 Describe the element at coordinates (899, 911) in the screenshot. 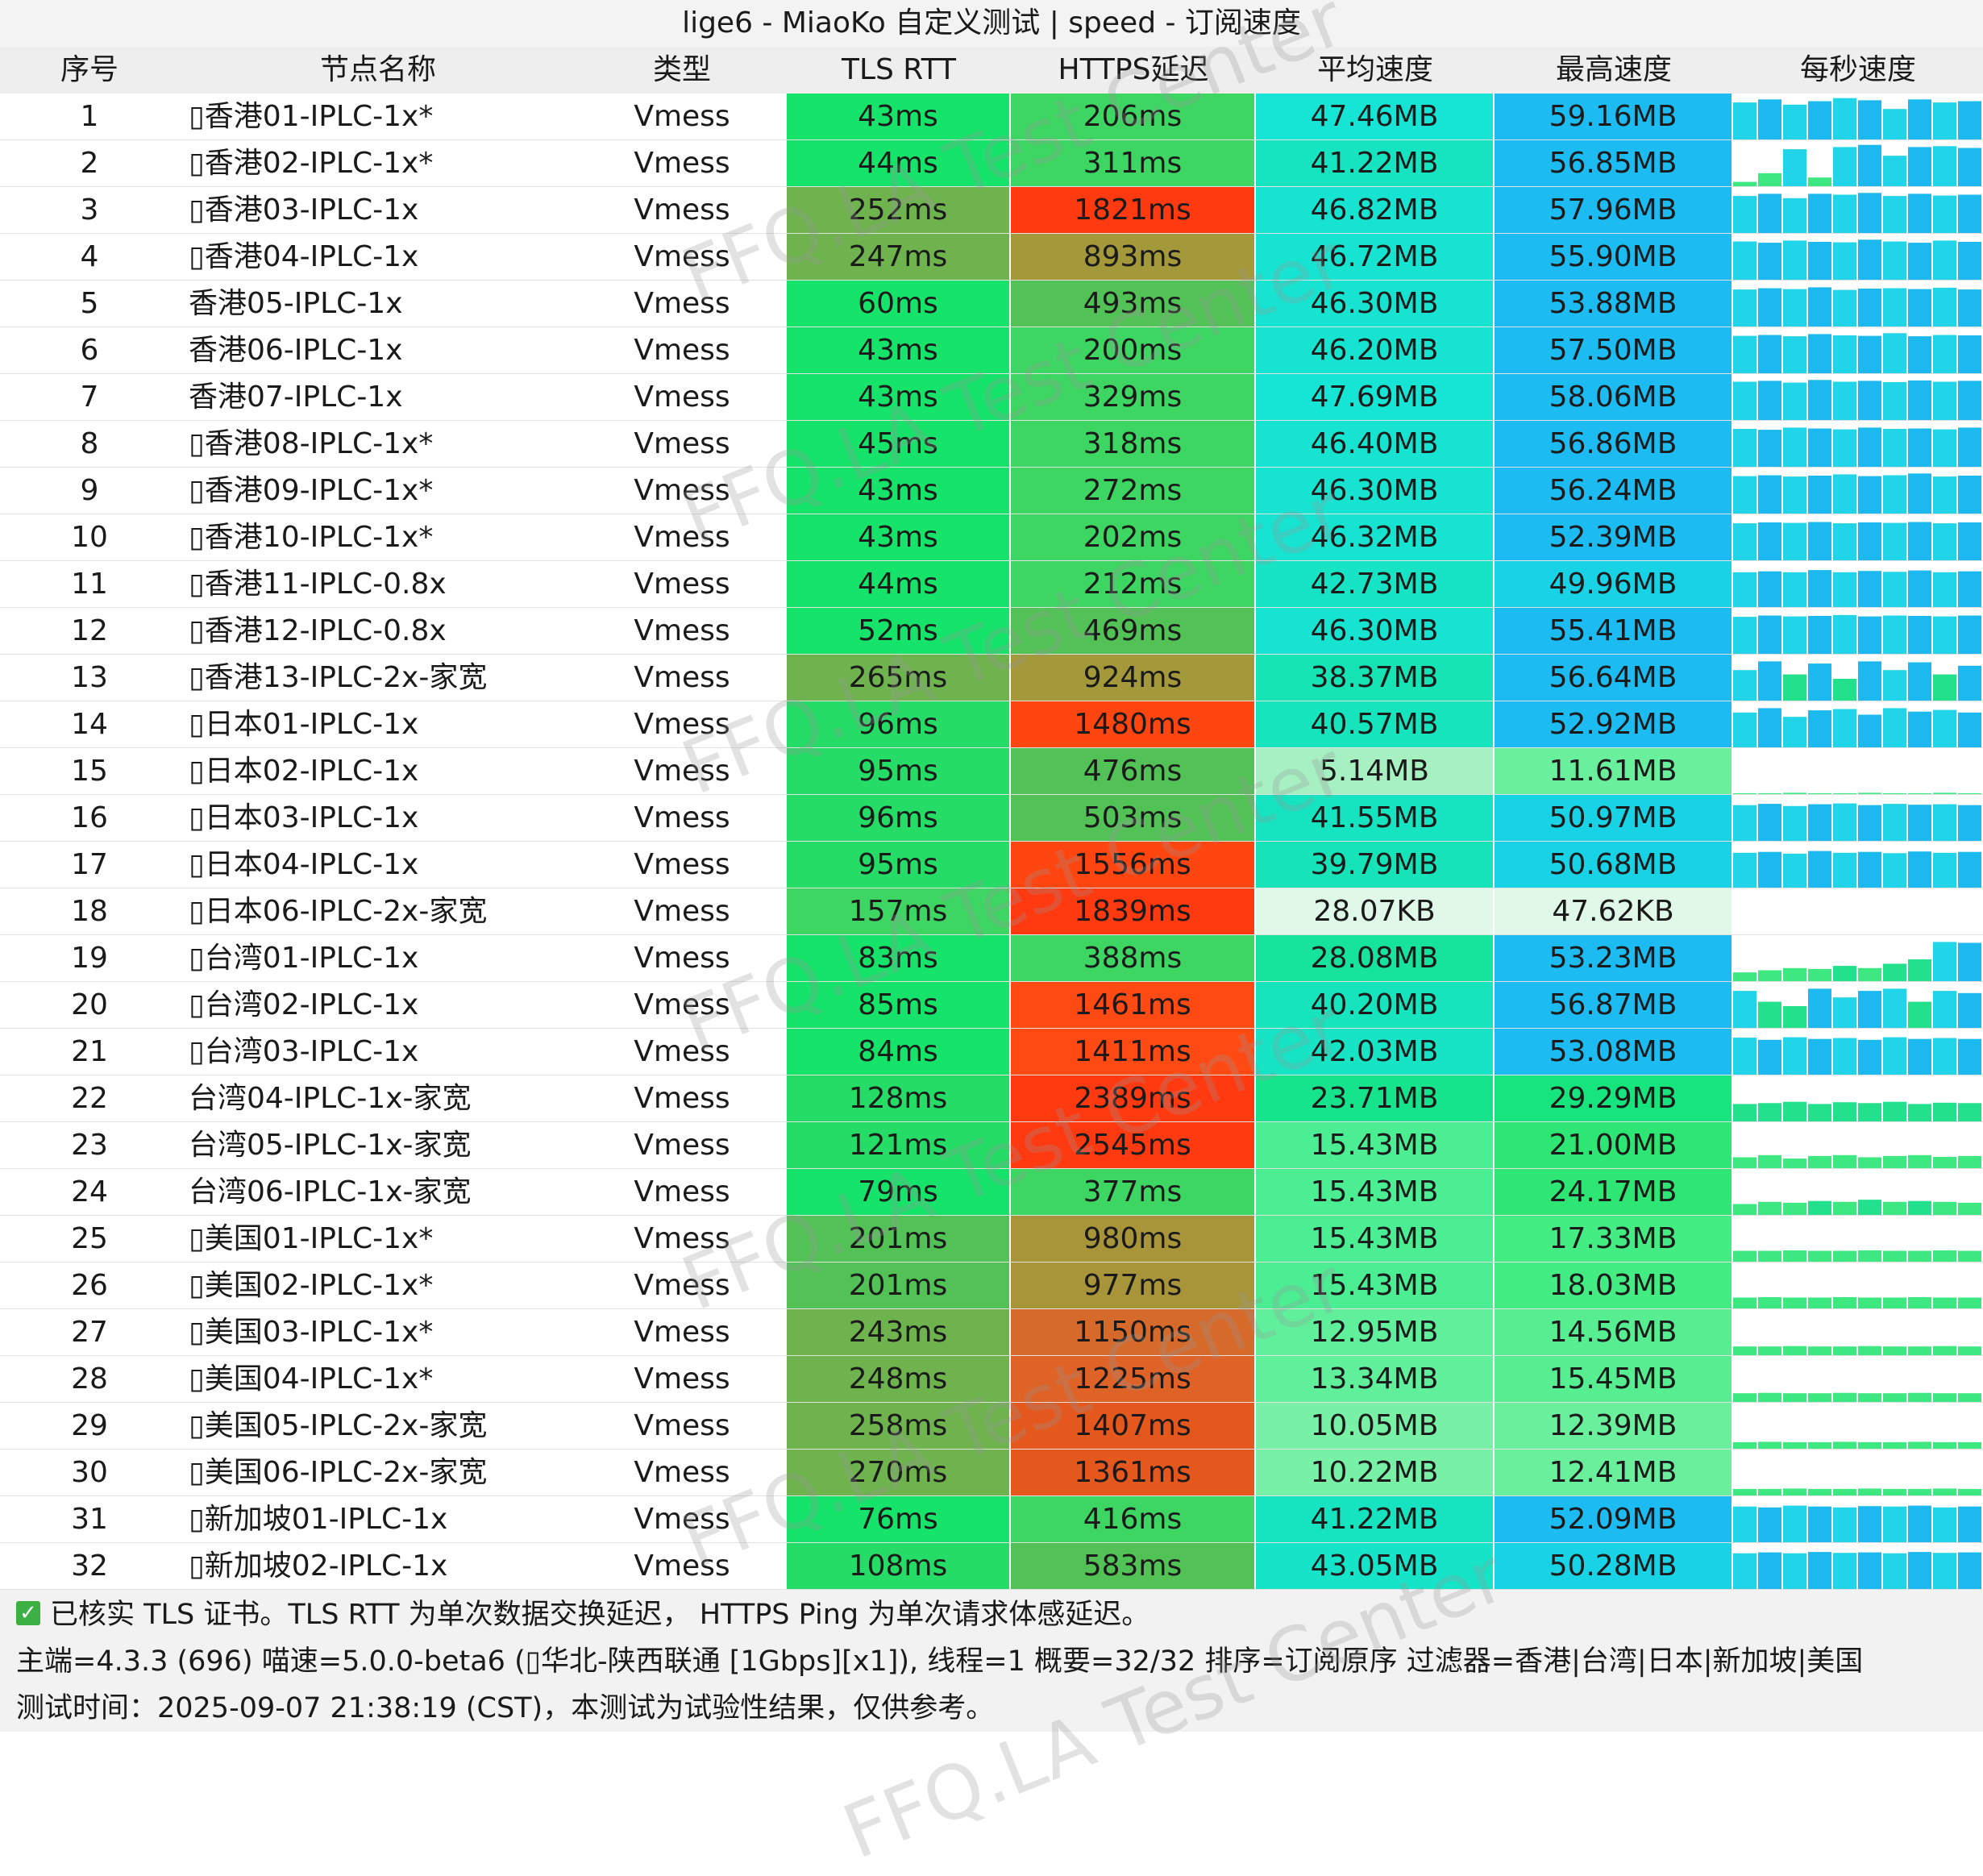

I see `cell-tls-rtt: 157ms` at that location.